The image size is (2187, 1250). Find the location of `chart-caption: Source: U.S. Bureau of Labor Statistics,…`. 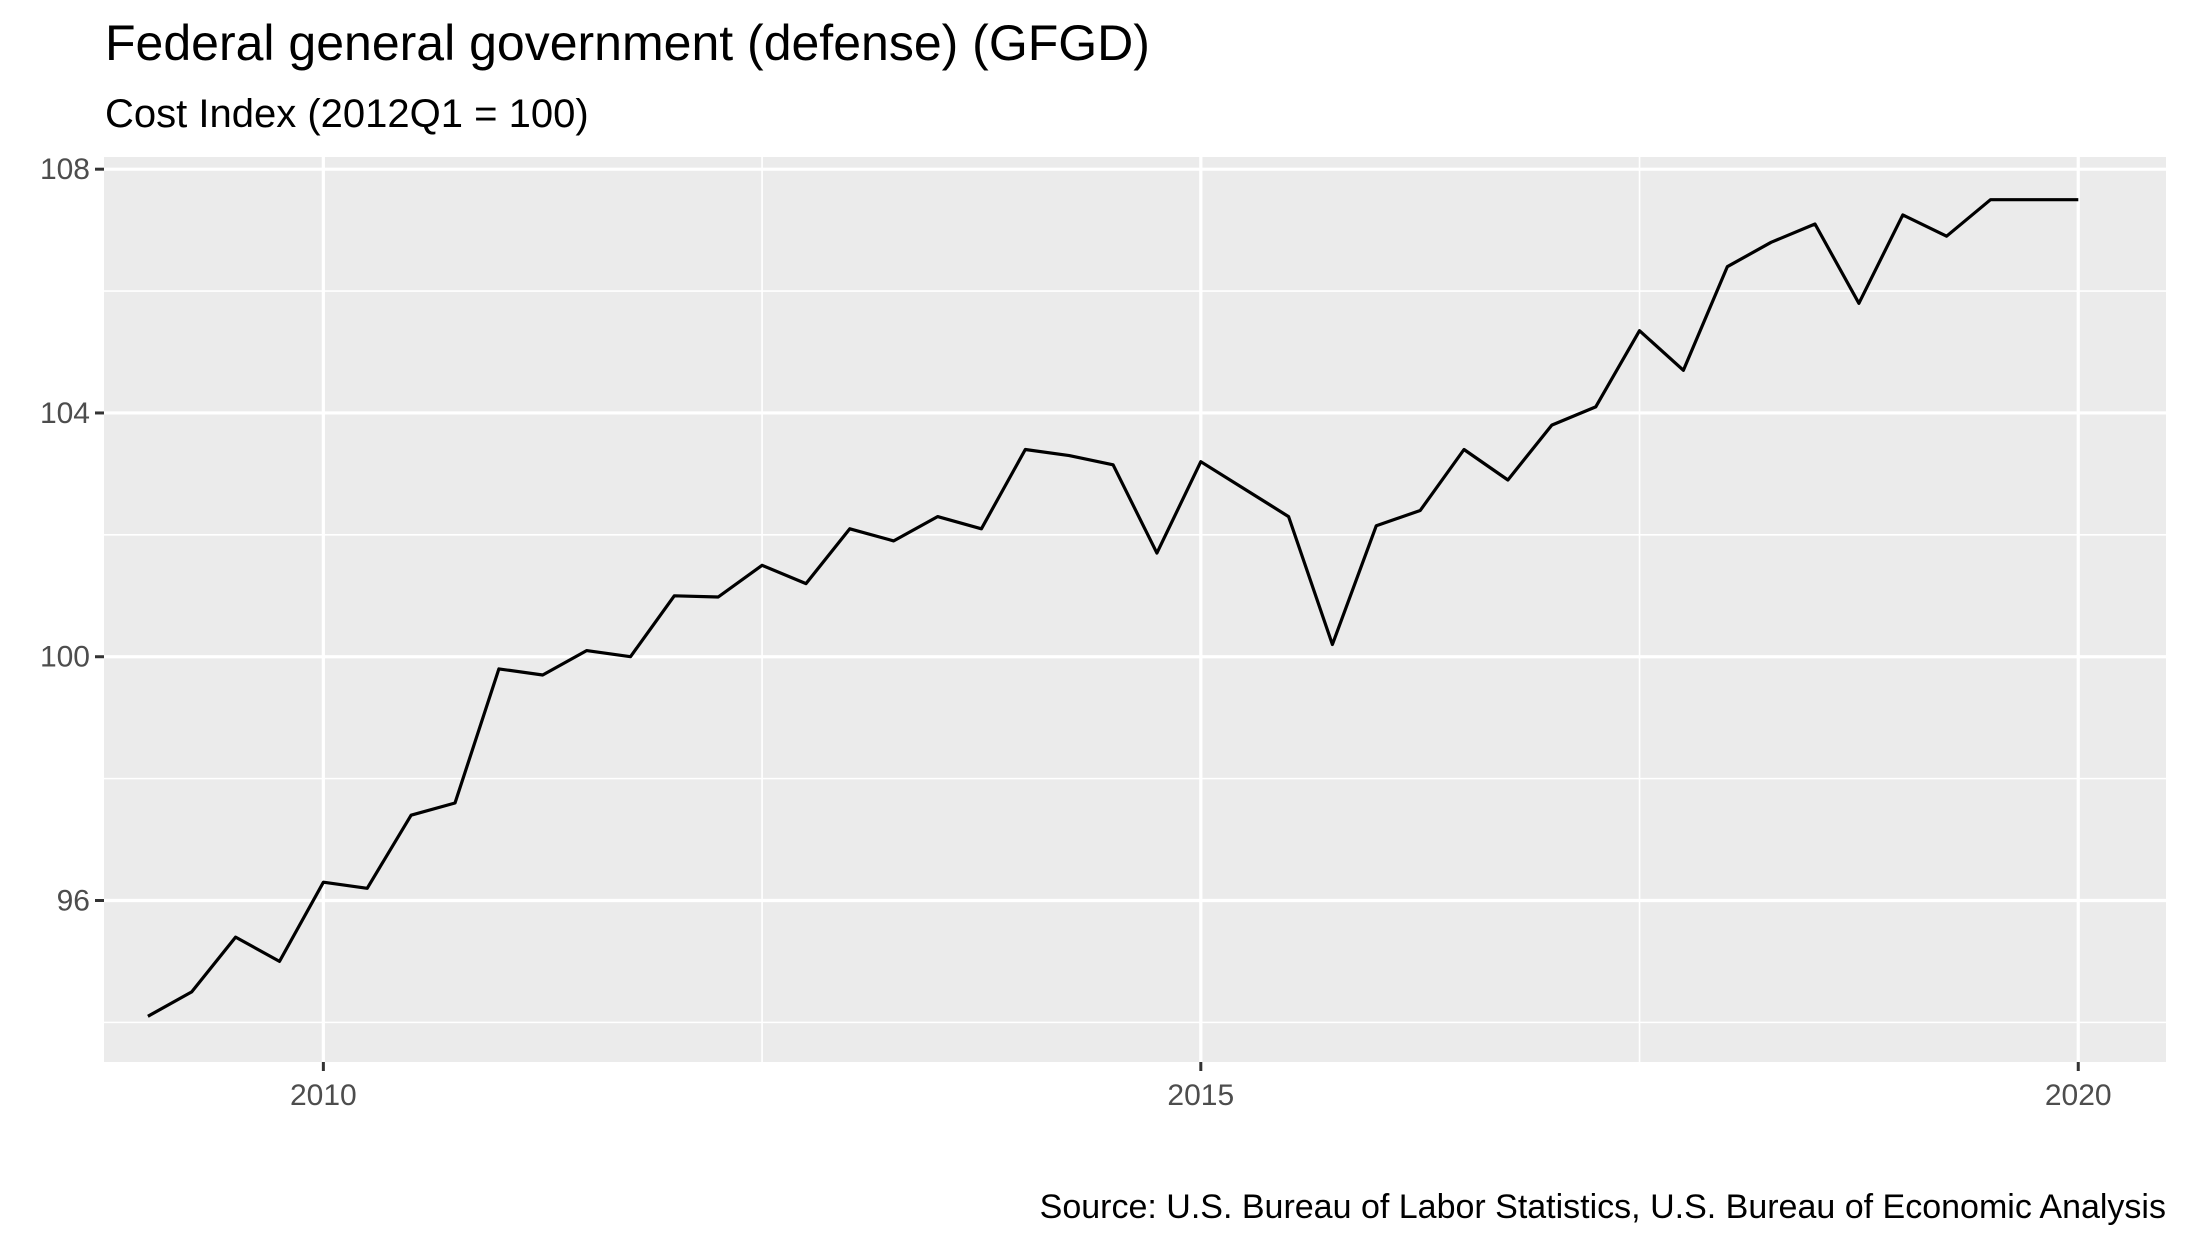

chart-caption: Source: U.S. Bureau of Labor Statistics,… is located at coordinates (1602, 1207).